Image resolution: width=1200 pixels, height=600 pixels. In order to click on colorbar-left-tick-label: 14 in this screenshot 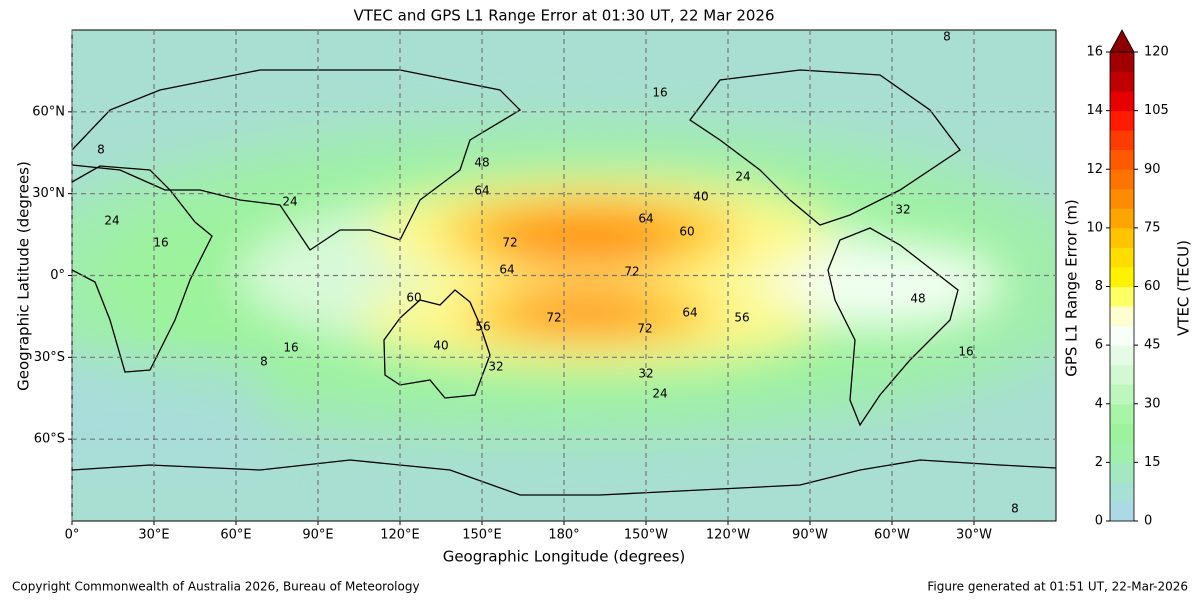, I will do `click(1094, 110)`.